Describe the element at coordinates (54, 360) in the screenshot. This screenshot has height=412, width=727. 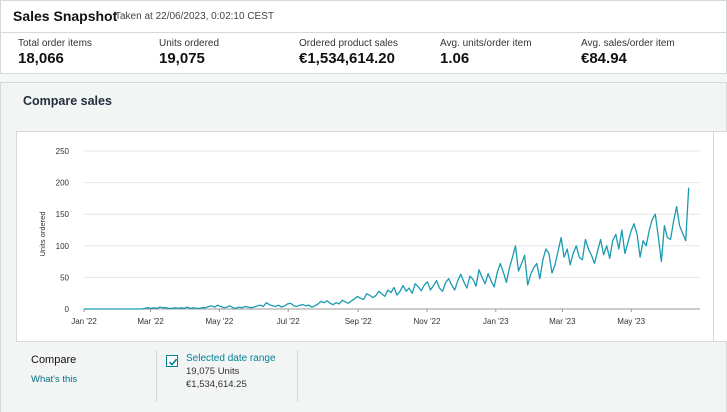
I see `compare-label: Compare` at that location.